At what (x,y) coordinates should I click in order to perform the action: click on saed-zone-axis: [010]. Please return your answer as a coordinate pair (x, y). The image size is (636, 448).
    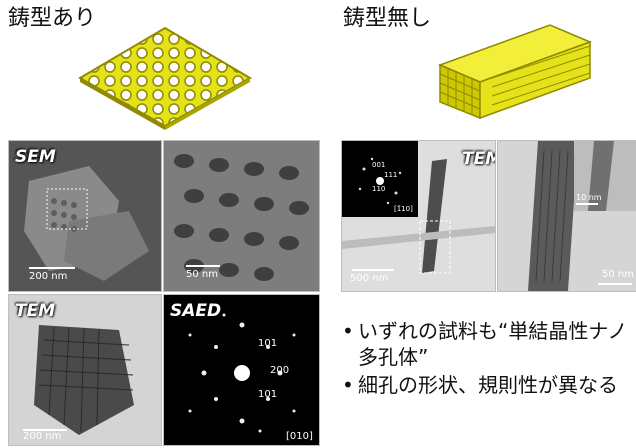
    Looking at the image, I should click on (299, 436).